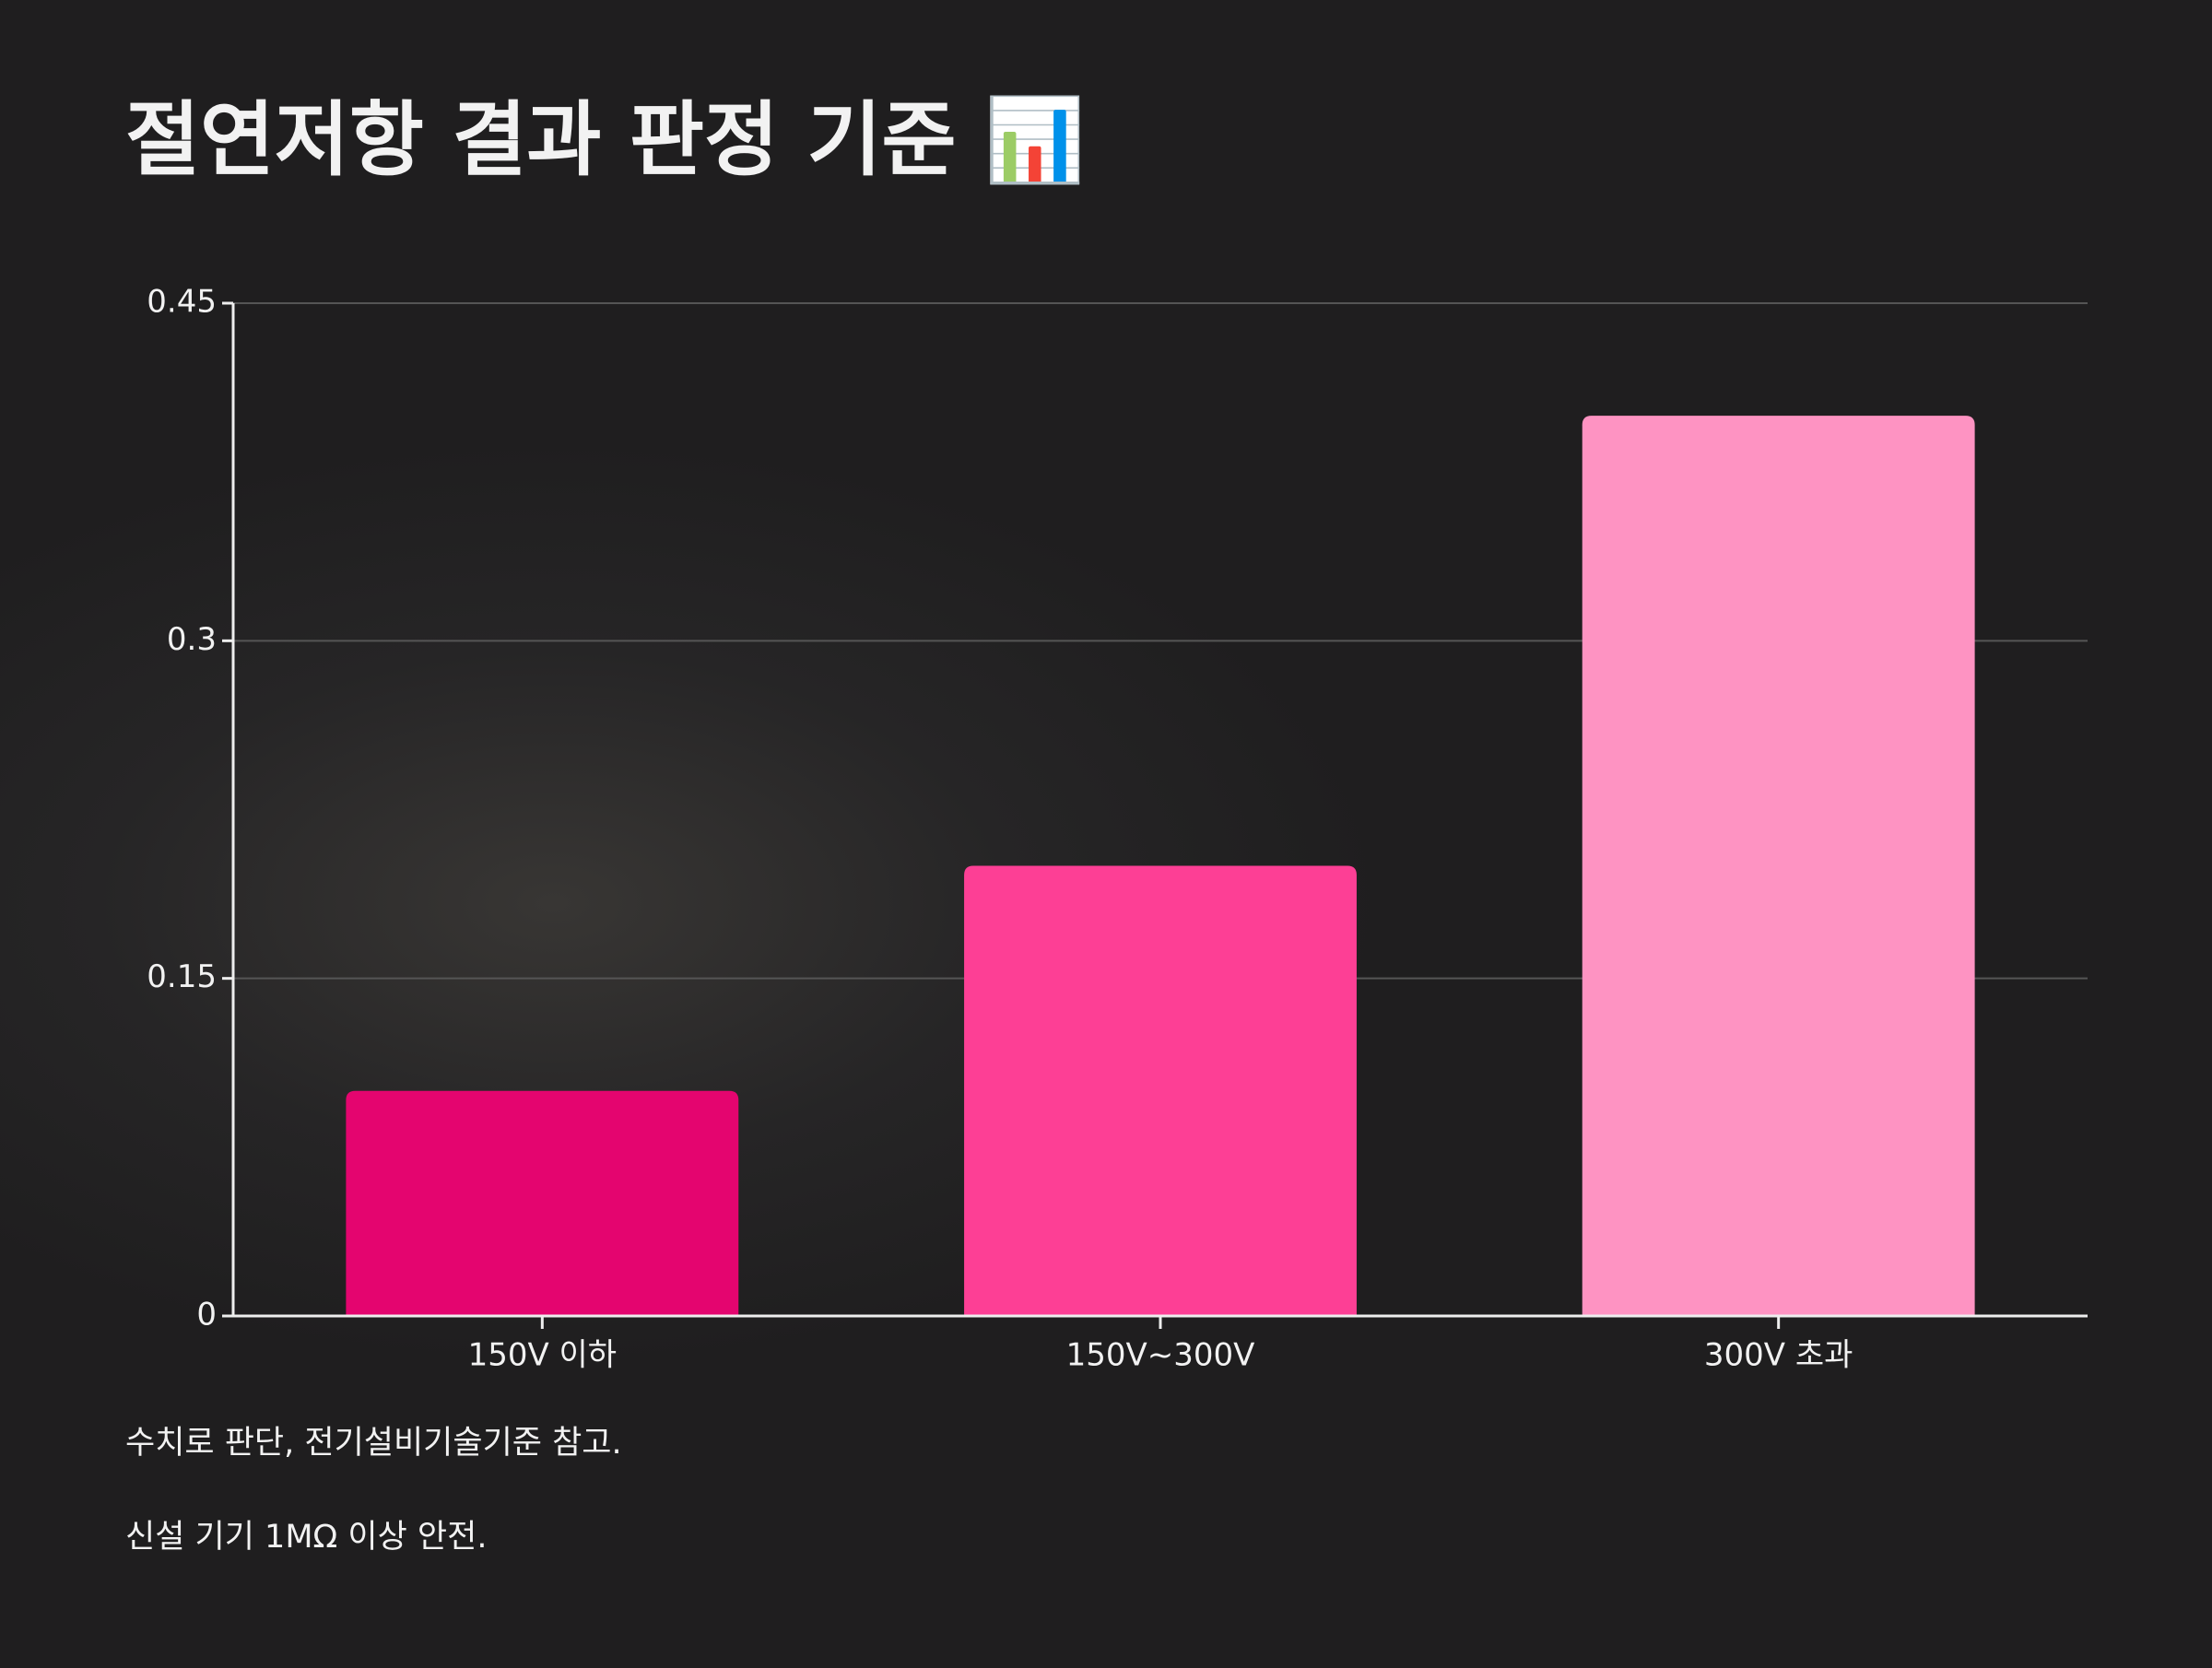  What do you see at coordinates (182, 976) in the screenshot?
I see `y-tick-label: 0.15` at bounding box center [182, 976].